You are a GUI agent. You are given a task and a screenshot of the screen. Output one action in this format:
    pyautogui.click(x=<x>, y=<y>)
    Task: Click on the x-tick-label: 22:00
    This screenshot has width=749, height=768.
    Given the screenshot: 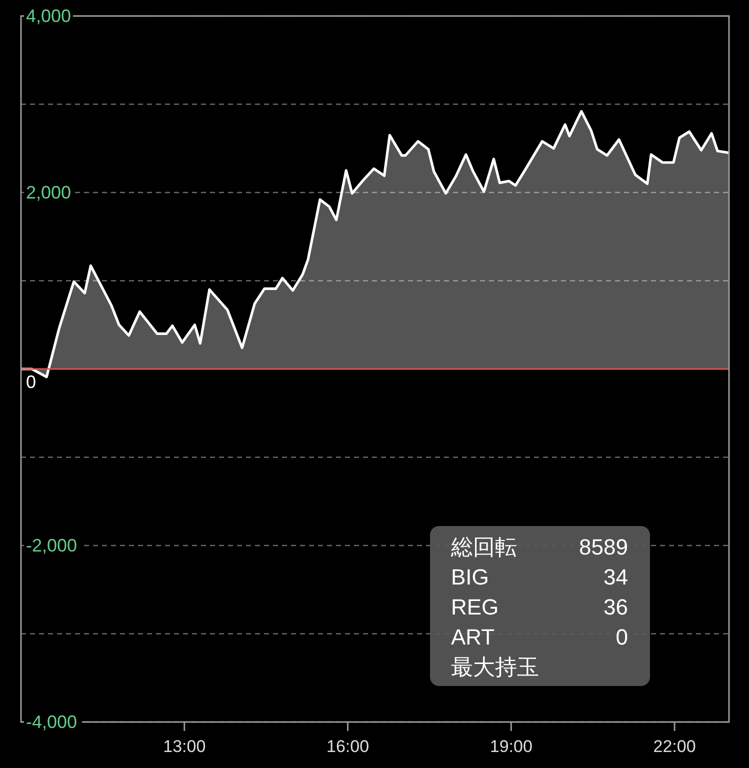 What is the action you would take?
    pyautogui.click(x=674, y=746)
    